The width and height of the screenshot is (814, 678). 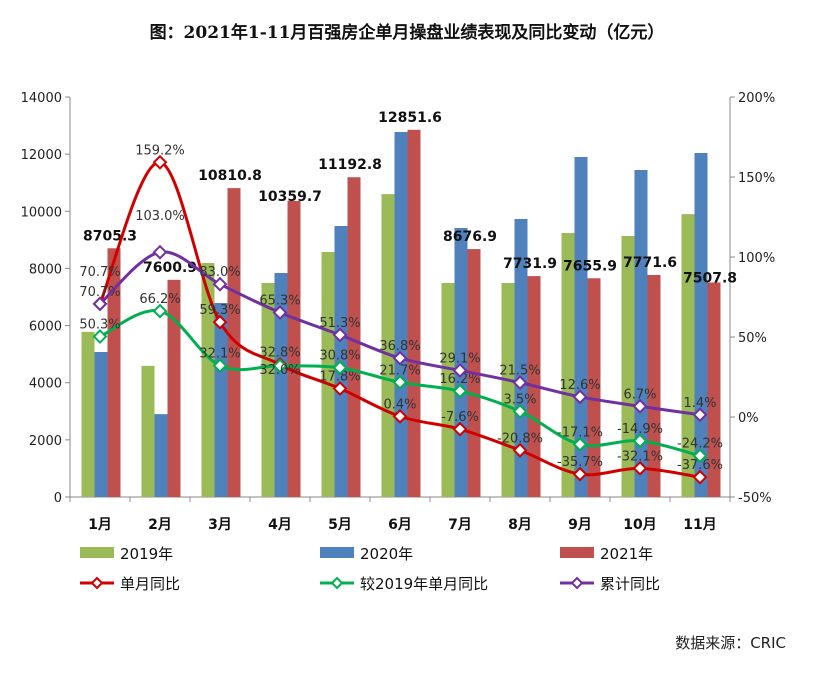 I want to click on legend-label: 2021年, so click(x=626, y=554).